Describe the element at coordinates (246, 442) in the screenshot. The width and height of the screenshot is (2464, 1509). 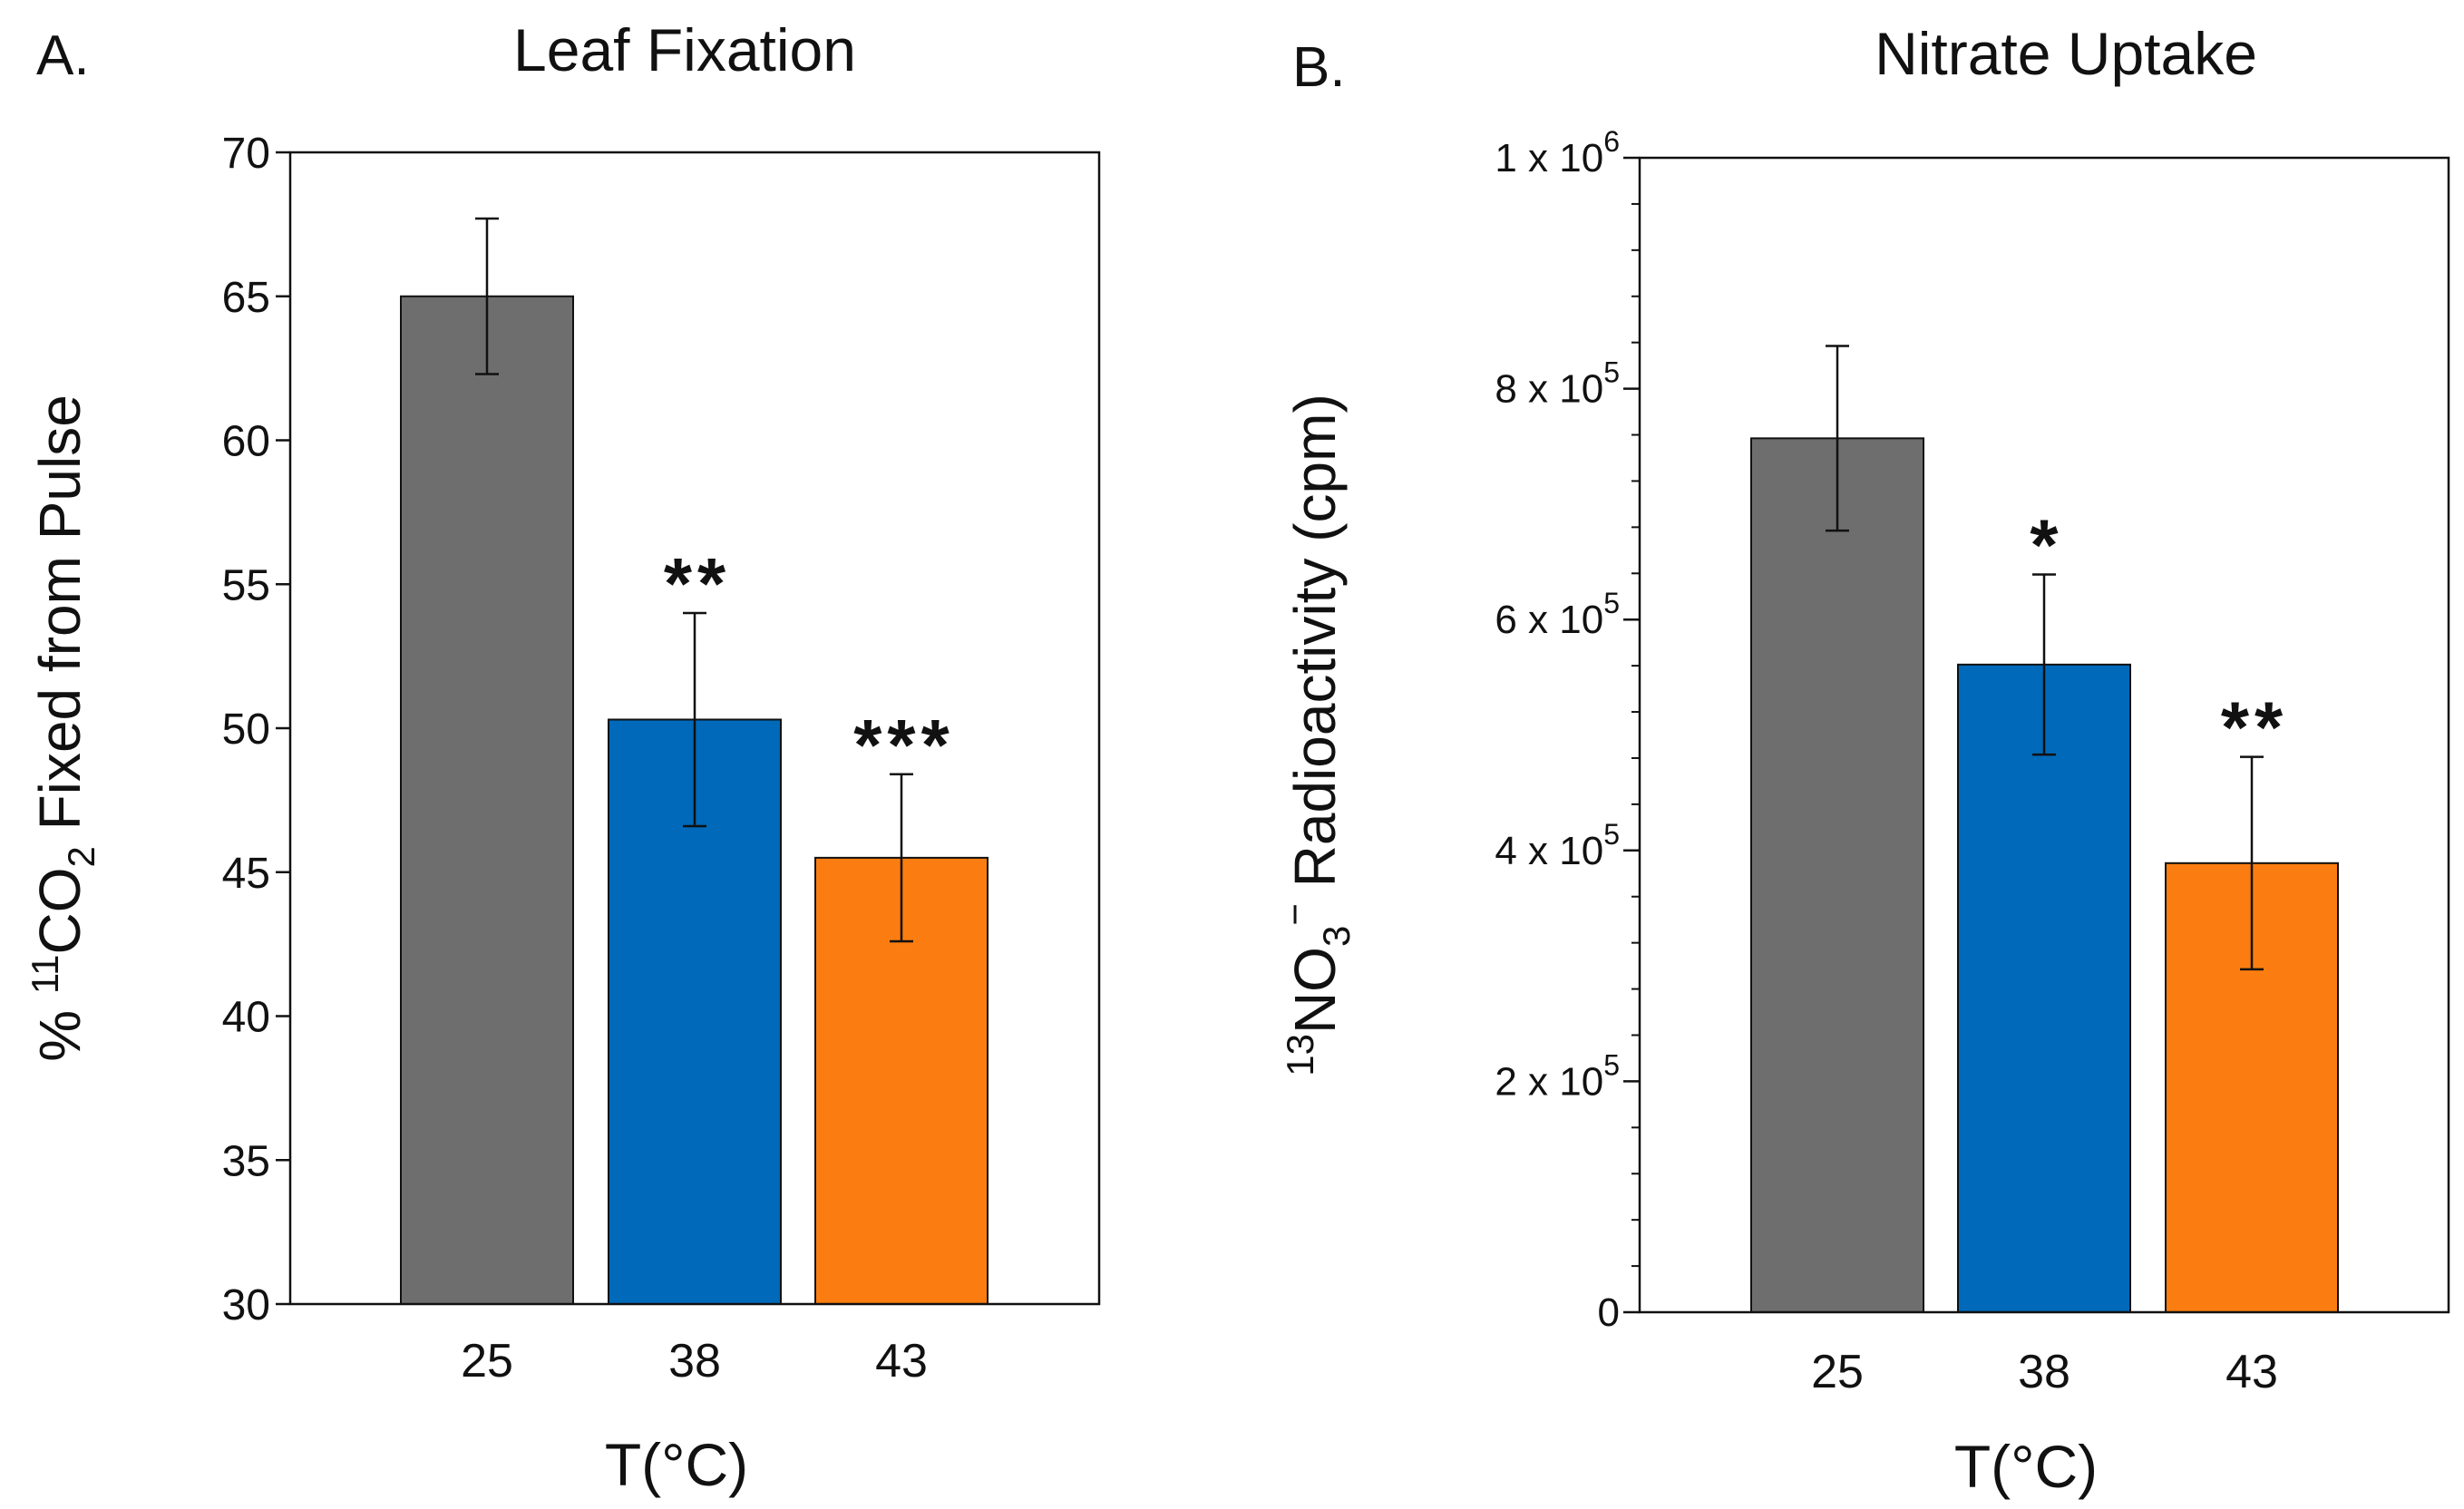
I see `y-tick-label: 60` at that location.